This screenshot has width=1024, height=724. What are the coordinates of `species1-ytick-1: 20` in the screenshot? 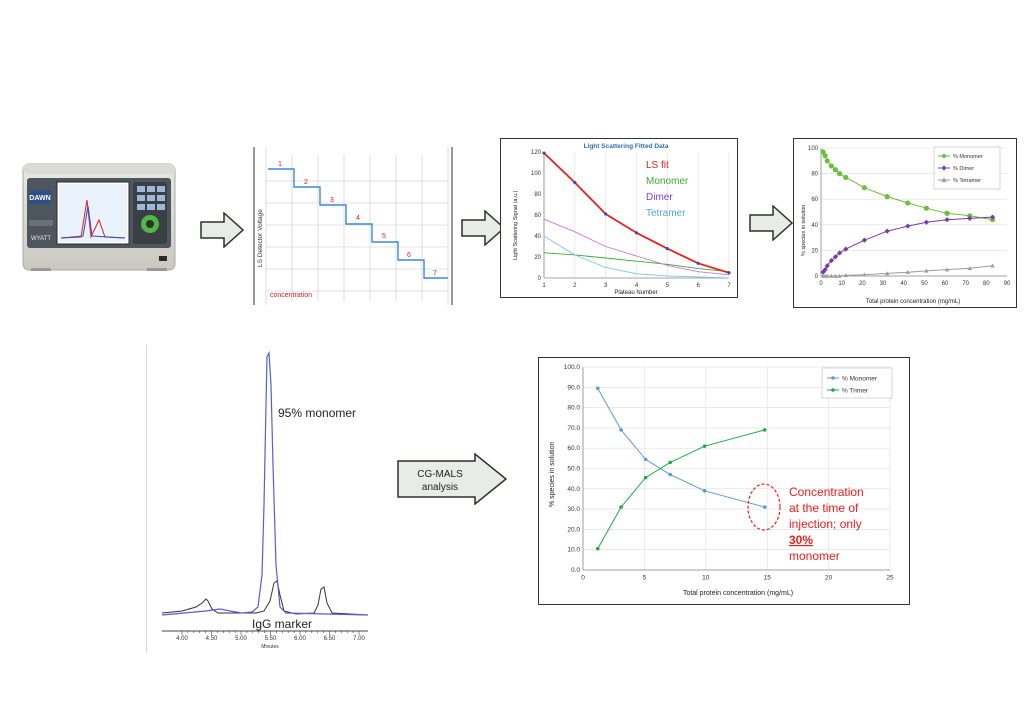 It's located at (814, 251).